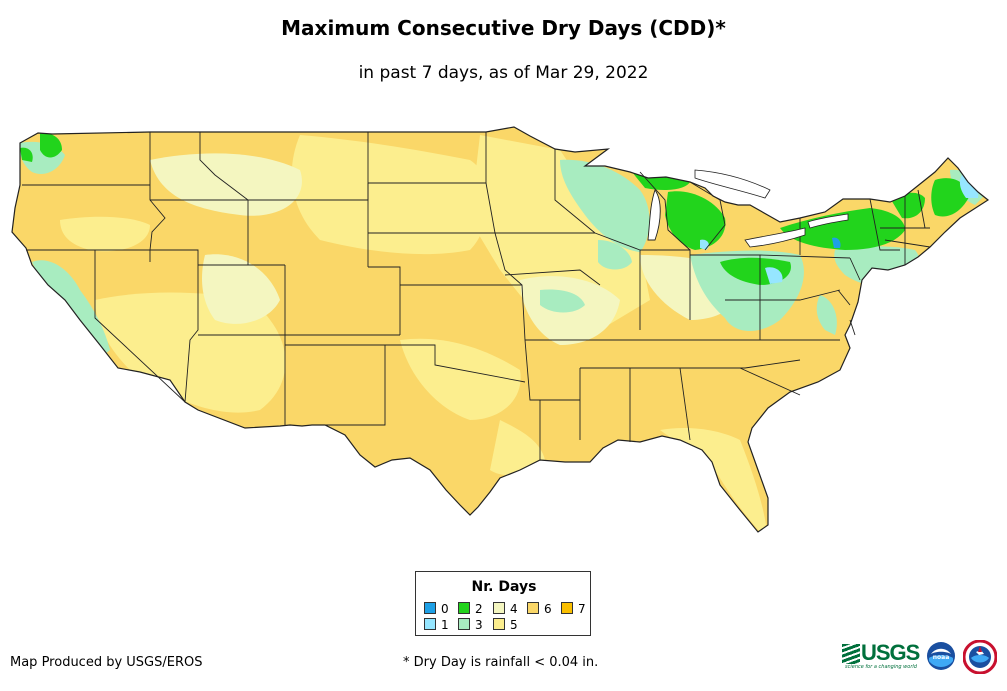  Describe the element at coordinates (505, 609) in the screenshot. I see `legend-item-4: 4` at that location.